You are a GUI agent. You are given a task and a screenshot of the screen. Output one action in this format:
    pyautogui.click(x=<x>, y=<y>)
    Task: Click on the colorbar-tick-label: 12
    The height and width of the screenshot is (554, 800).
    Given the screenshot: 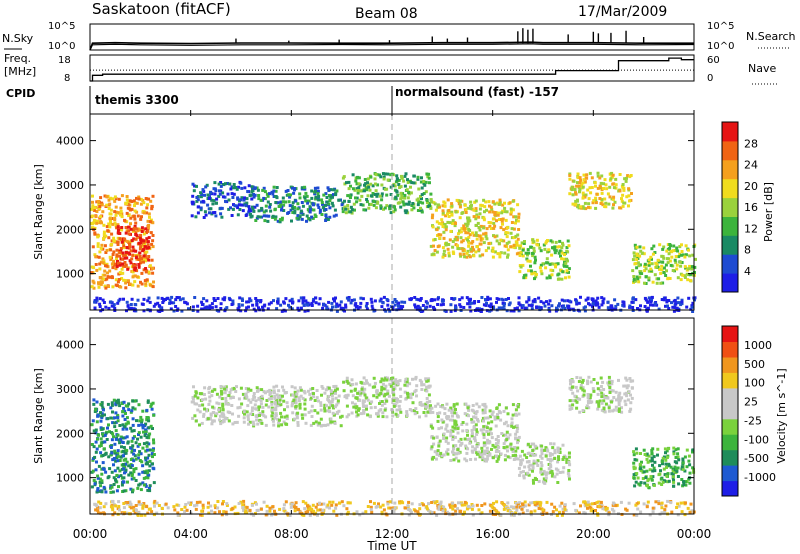 What is the action you would take?
    pyautogui.click(x=751, y=228)
    